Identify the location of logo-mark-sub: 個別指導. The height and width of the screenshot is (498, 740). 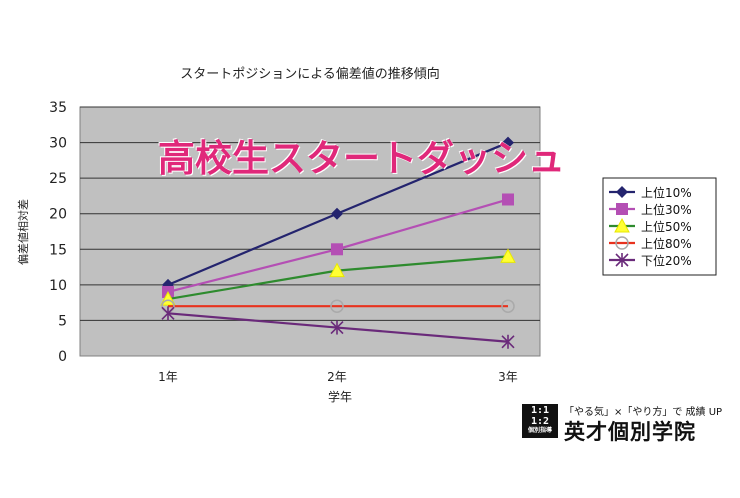
(539, 430).